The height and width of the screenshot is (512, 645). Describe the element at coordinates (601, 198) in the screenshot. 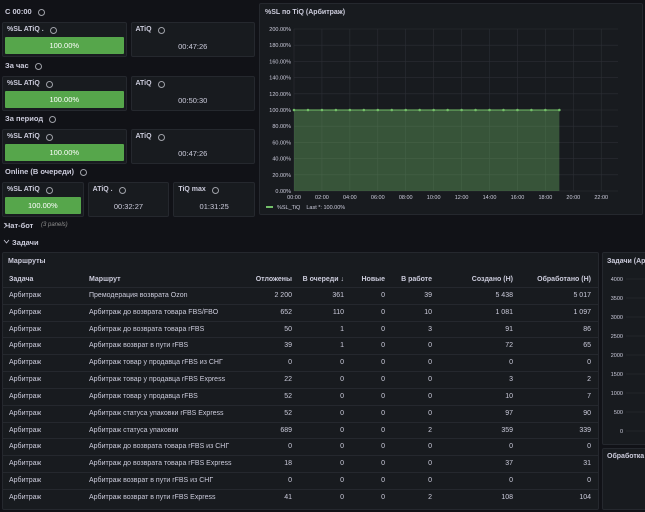

I see `x-tick-label: 22:00` at that location.